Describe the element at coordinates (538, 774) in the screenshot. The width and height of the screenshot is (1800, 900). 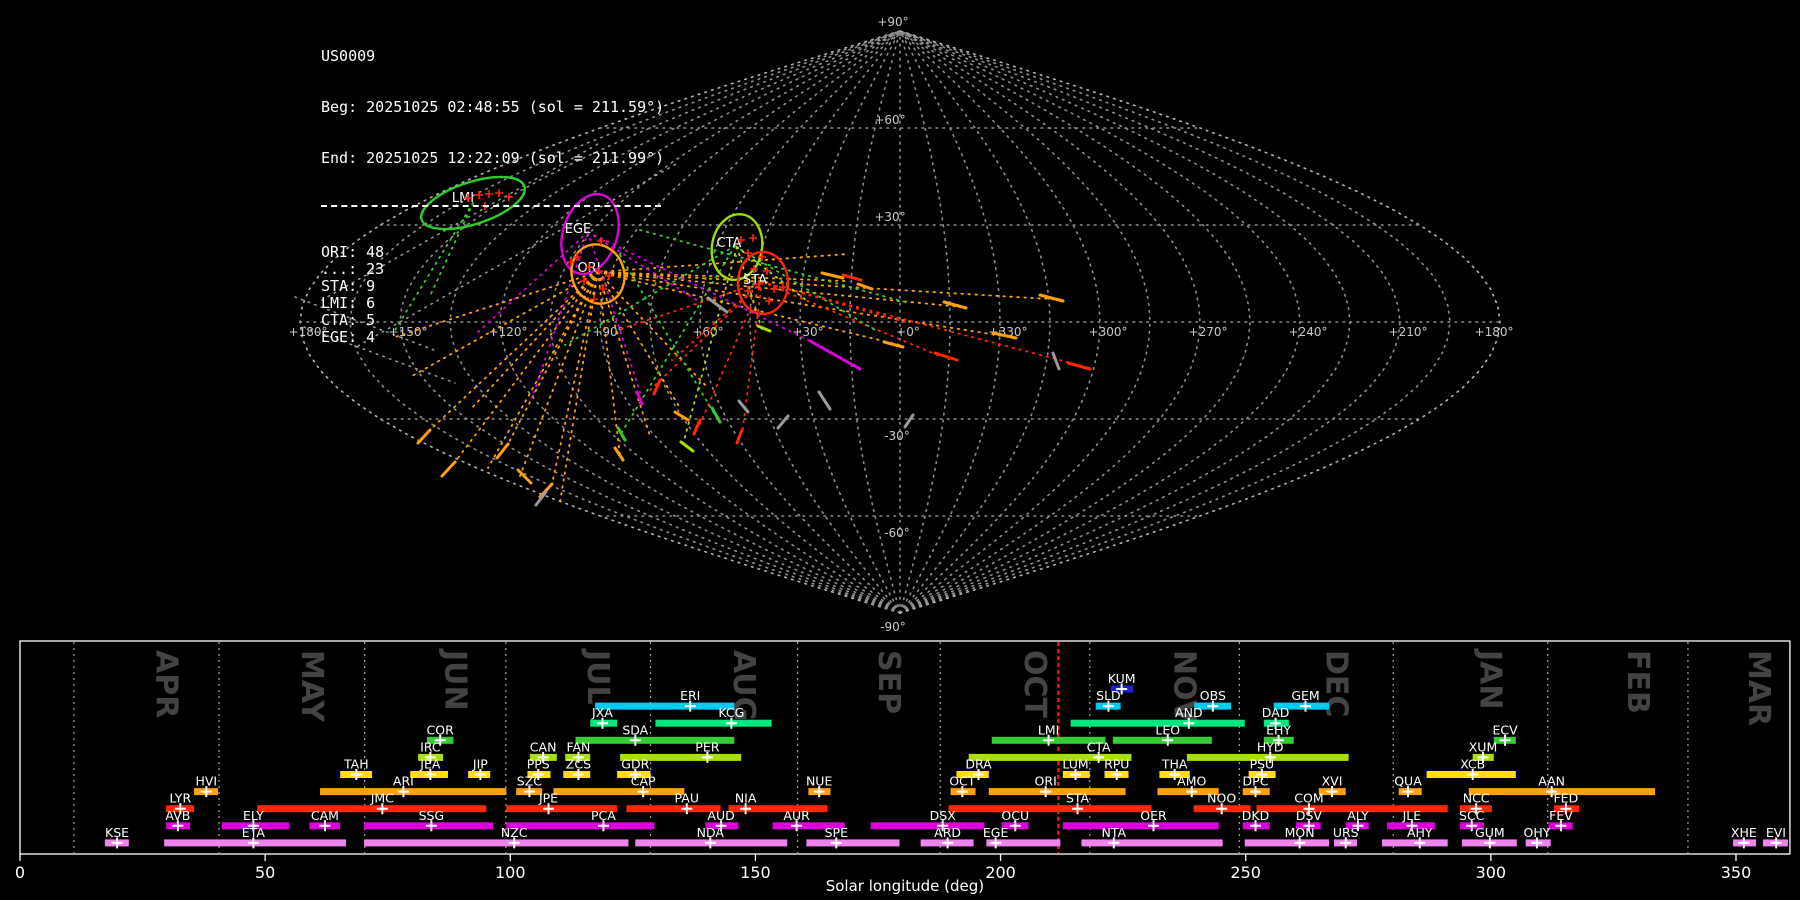
I see `shower-peak-marker-pps` at that location.